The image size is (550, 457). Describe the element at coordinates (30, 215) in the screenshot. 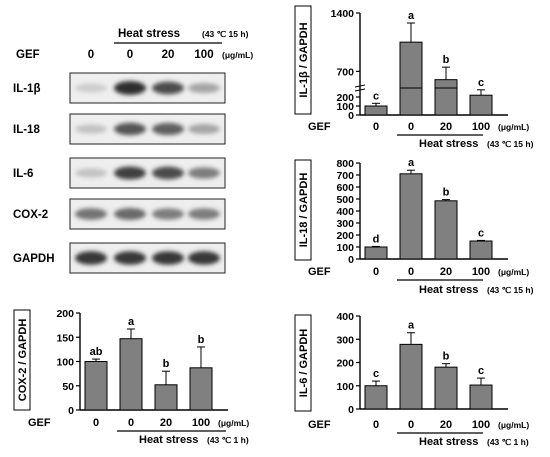

I see `blot-band-label-3: COX-2` at that location.